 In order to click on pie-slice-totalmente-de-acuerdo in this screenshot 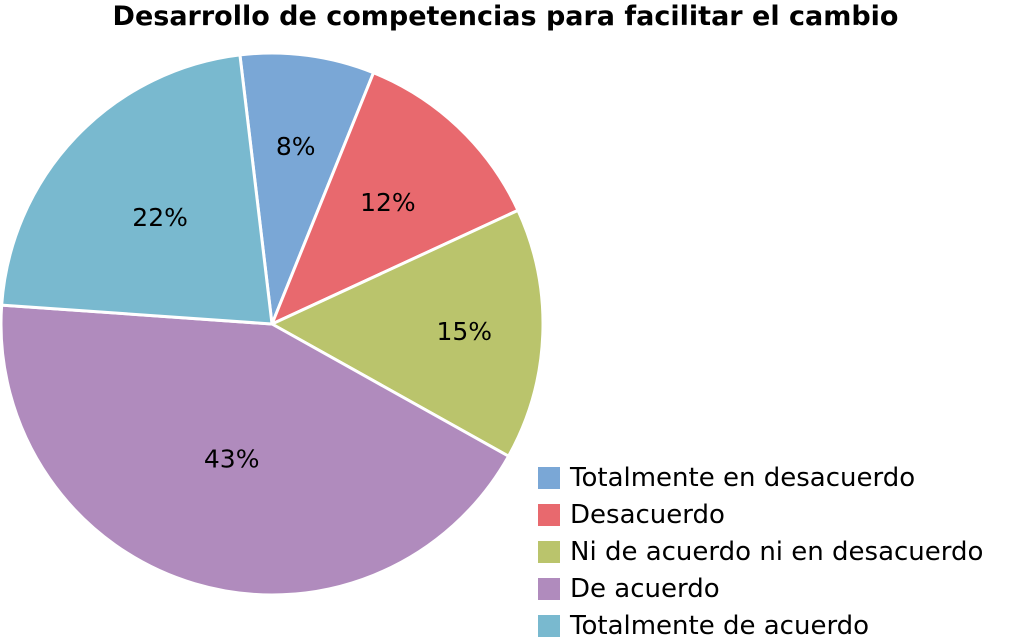, I will do `click(137, 189)`.